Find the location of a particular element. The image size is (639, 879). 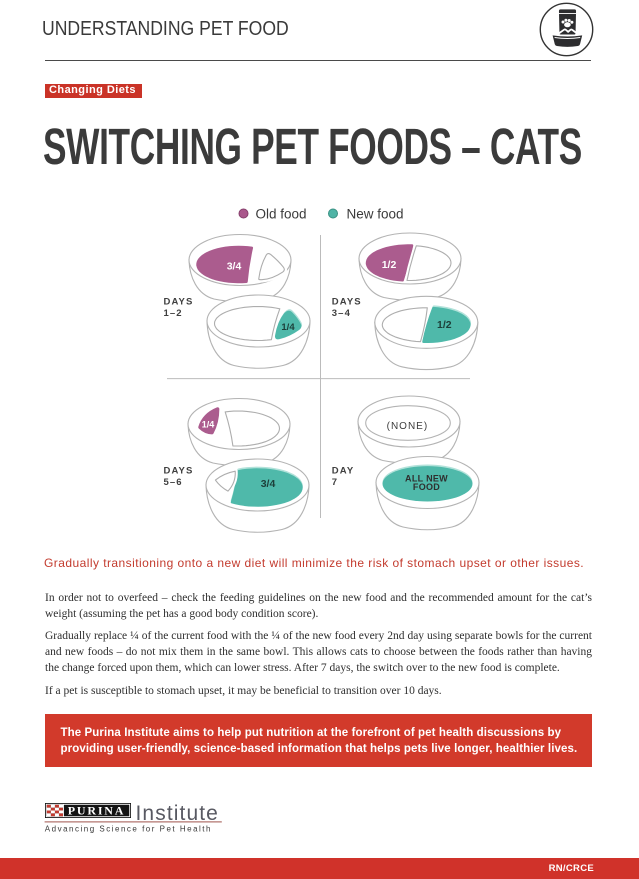

svg-text: 1–2 is located at coordinates (173, 313).